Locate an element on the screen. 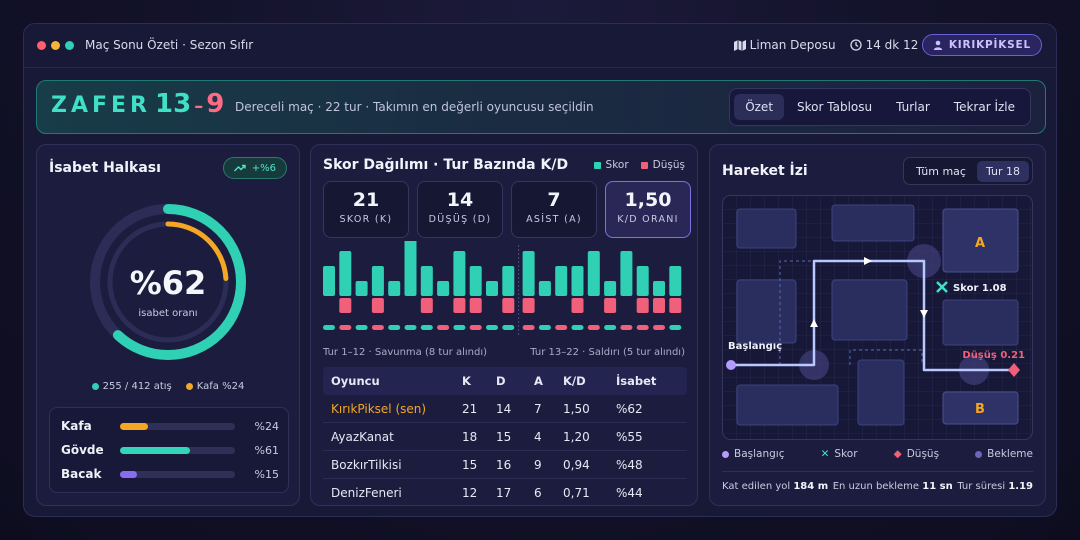 This screenshot has width=1080, height=540. player-assists: 4 is located at coordinates (538, 436).